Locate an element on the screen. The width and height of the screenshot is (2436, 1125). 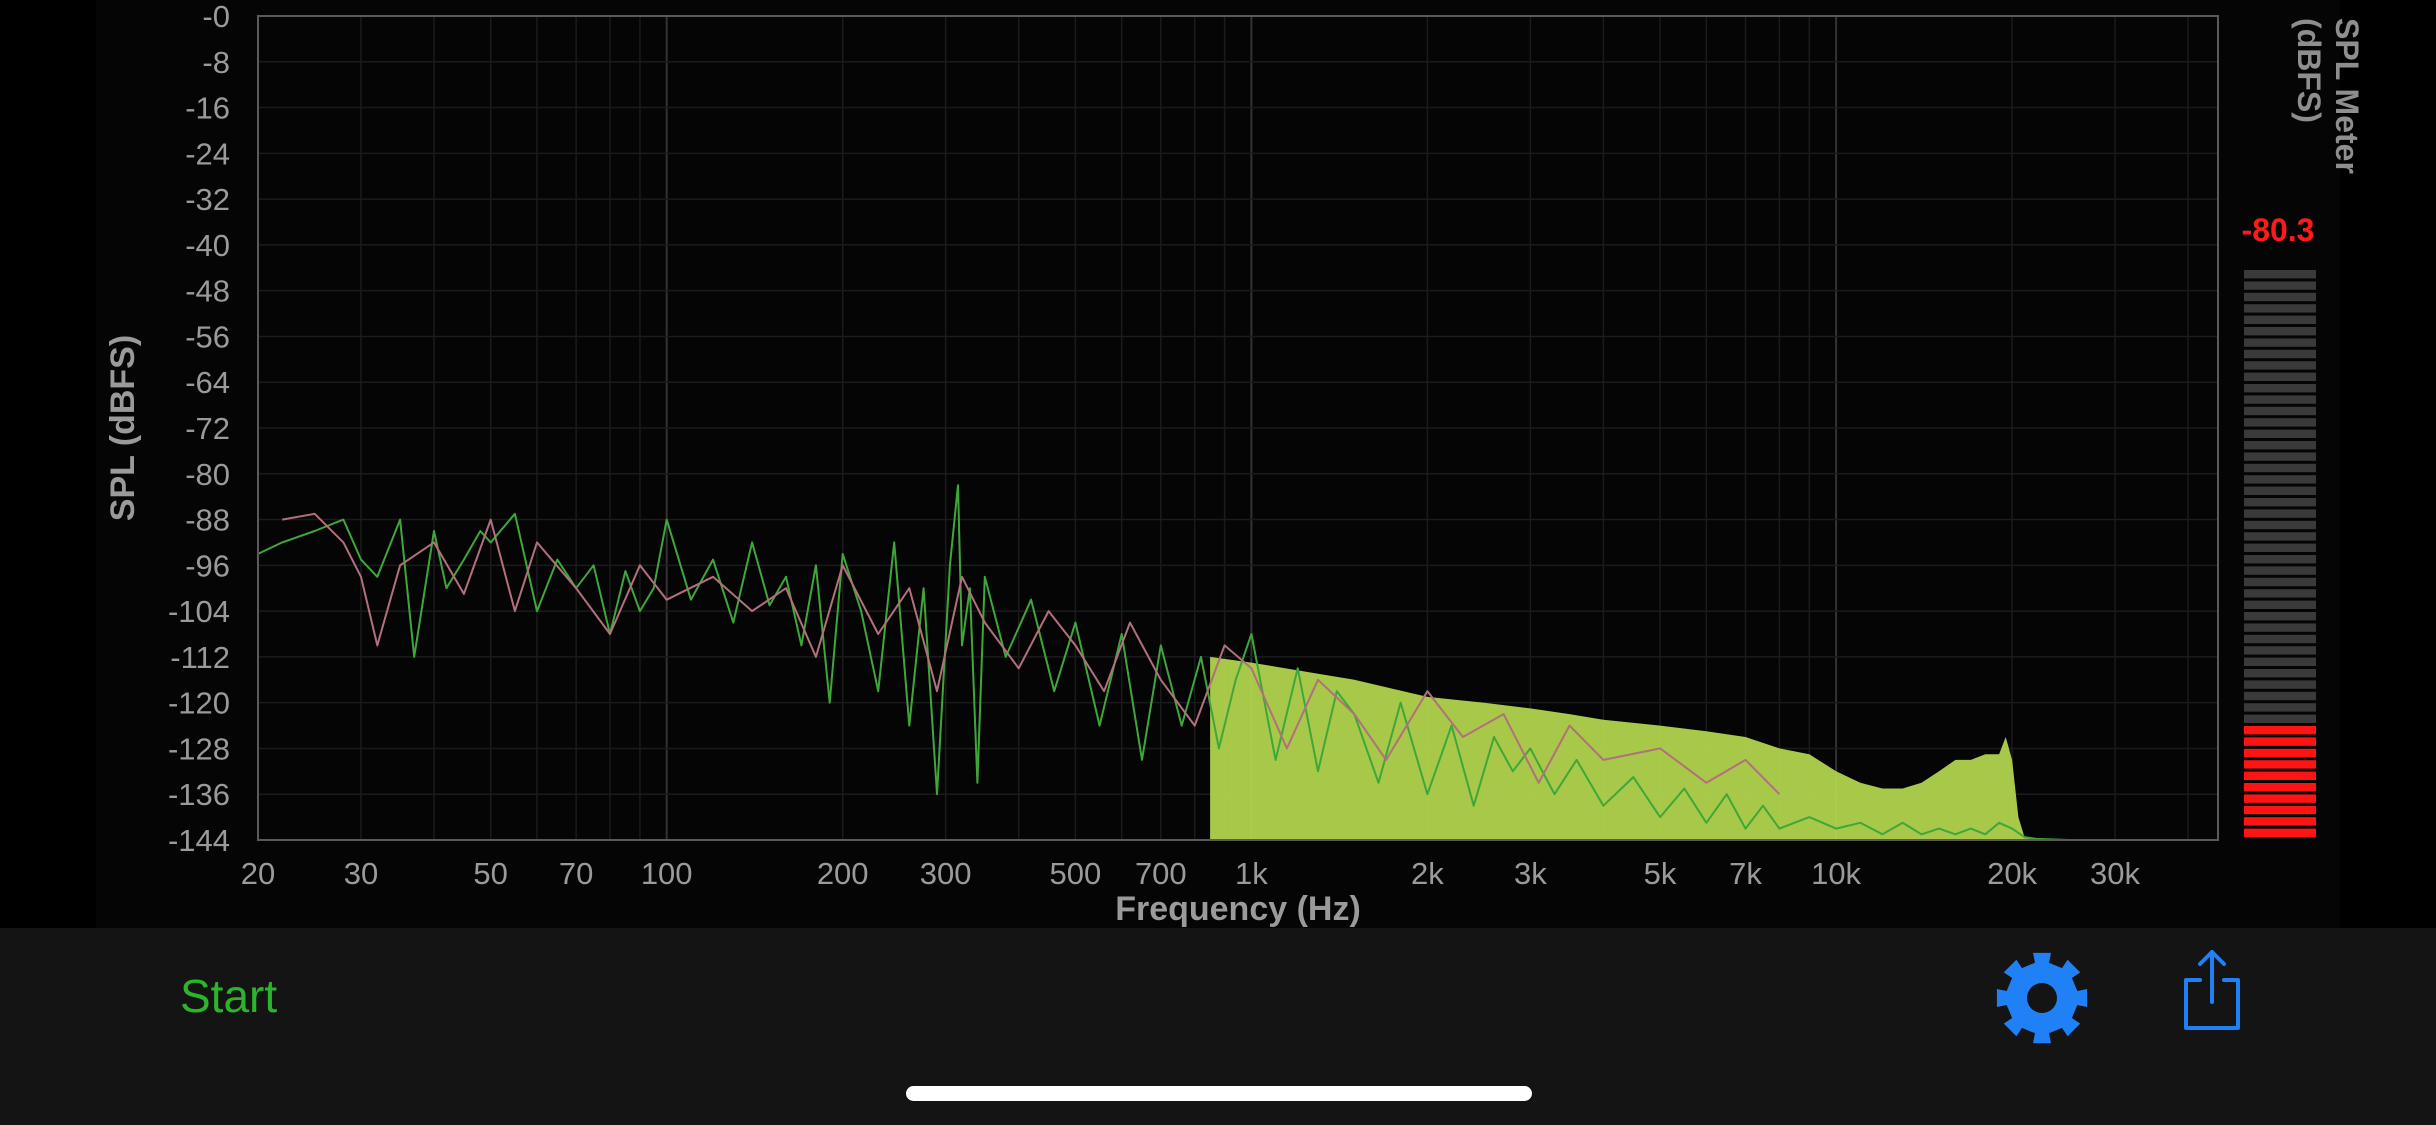
x-axis-label: Frequency (Hz) is located at coordinates (1238, 909).